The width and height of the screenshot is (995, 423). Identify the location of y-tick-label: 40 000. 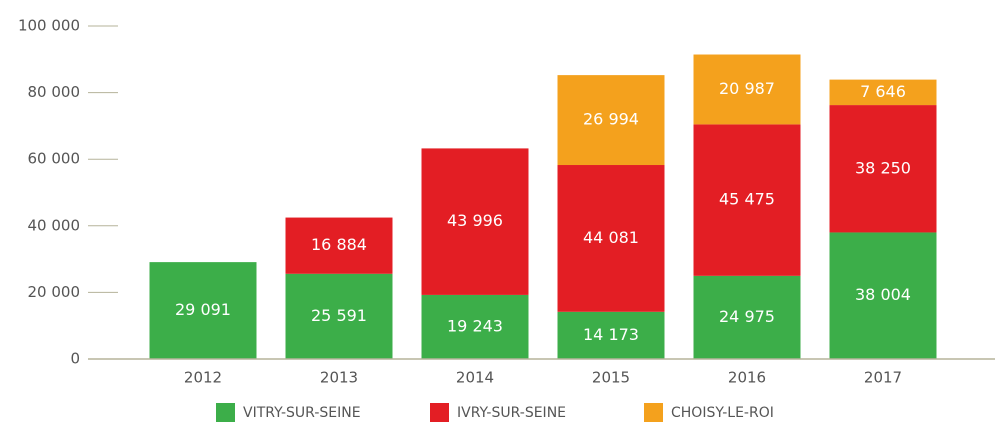
(54, 225).